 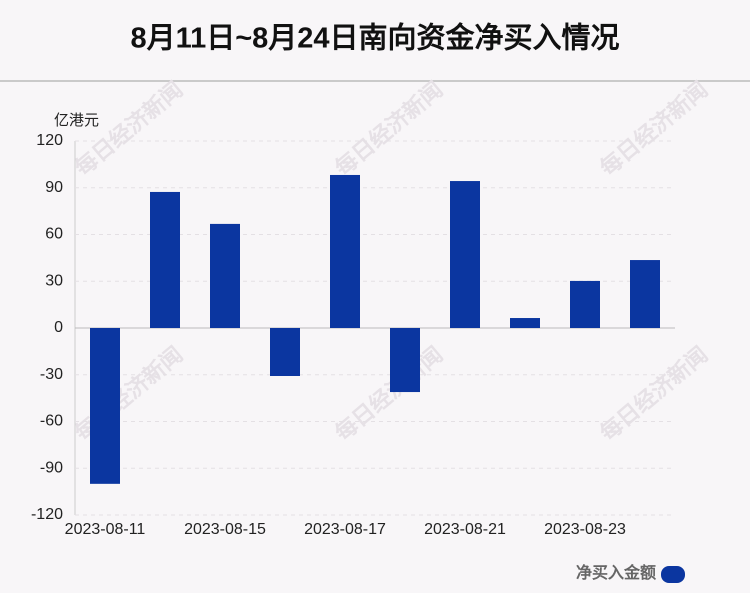 What do you see at coordinates (58, 327) in the screenshot?
I see `y-tick-label: 0` at bounding box center [58, 327].